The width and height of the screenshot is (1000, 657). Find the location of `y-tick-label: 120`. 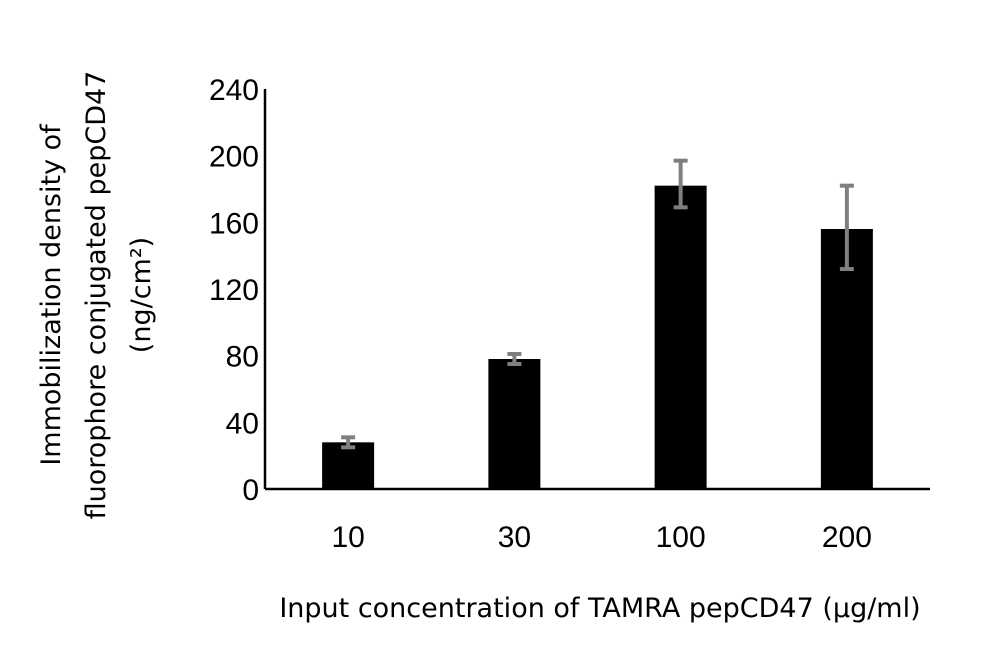

y-tick-label: 120 is located at coordinates (234, 290).